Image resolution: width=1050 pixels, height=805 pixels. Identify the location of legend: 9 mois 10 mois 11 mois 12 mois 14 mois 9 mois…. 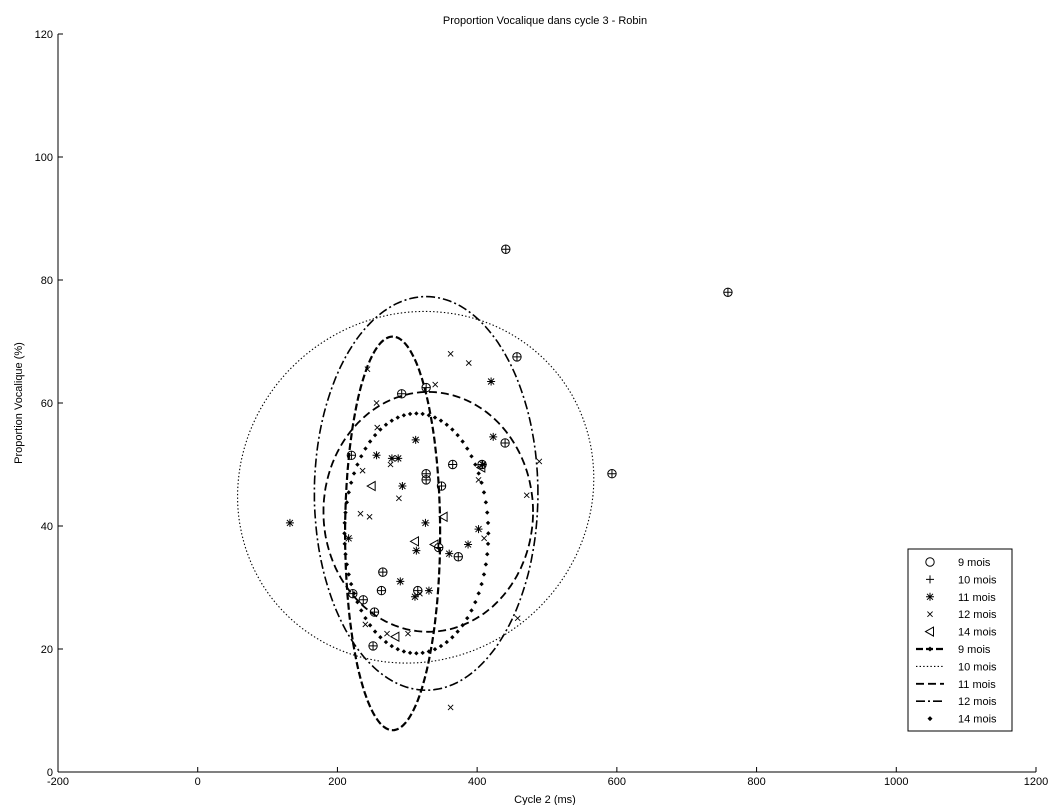
(960, 640).